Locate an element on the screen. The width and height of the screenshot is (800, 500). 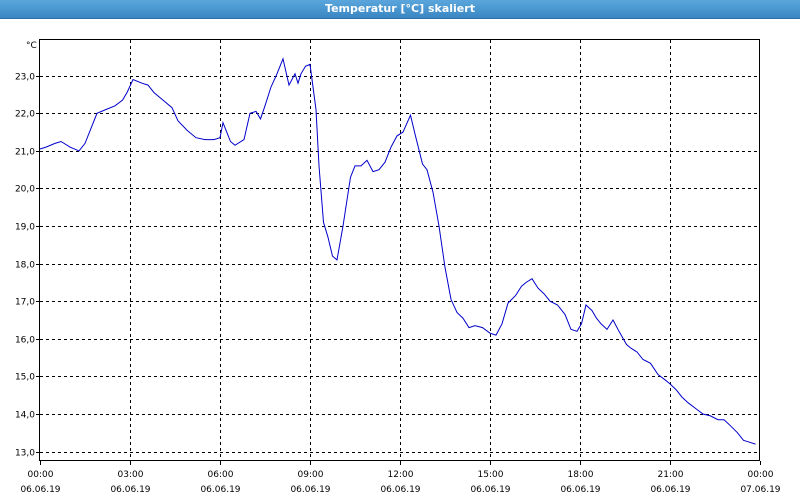
x-tick-date-label: 07.06.19 is located at coordinates (760, 490).